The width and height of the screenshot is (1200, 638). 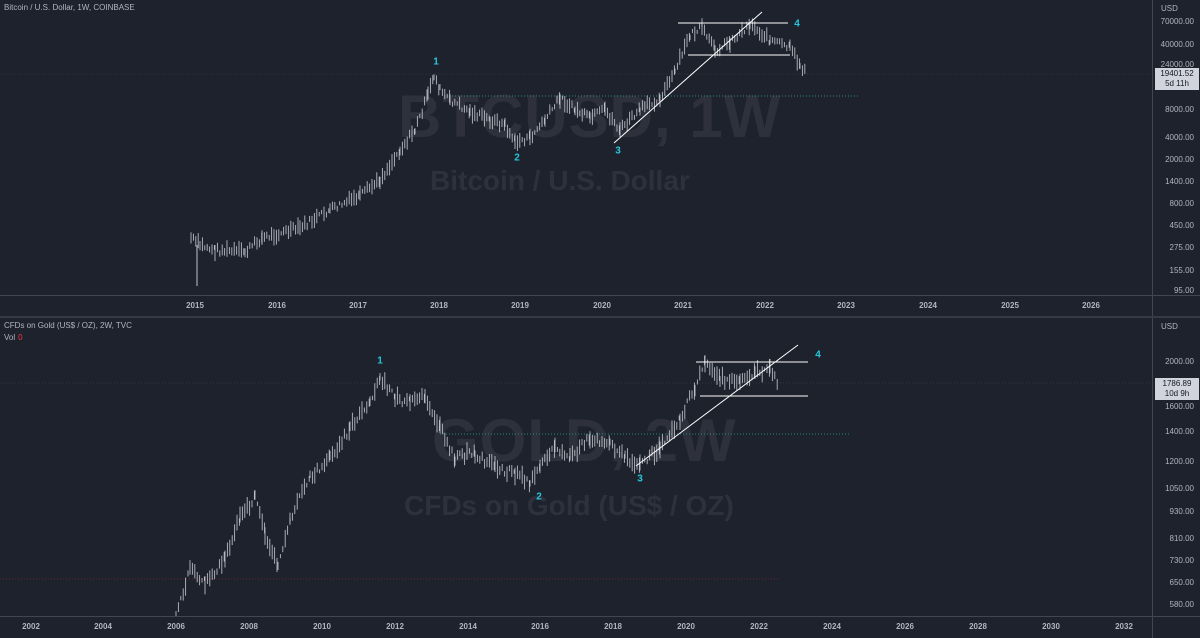 I want to click on gold-price-tick: 2000.00, so click(x=1179, y=361).